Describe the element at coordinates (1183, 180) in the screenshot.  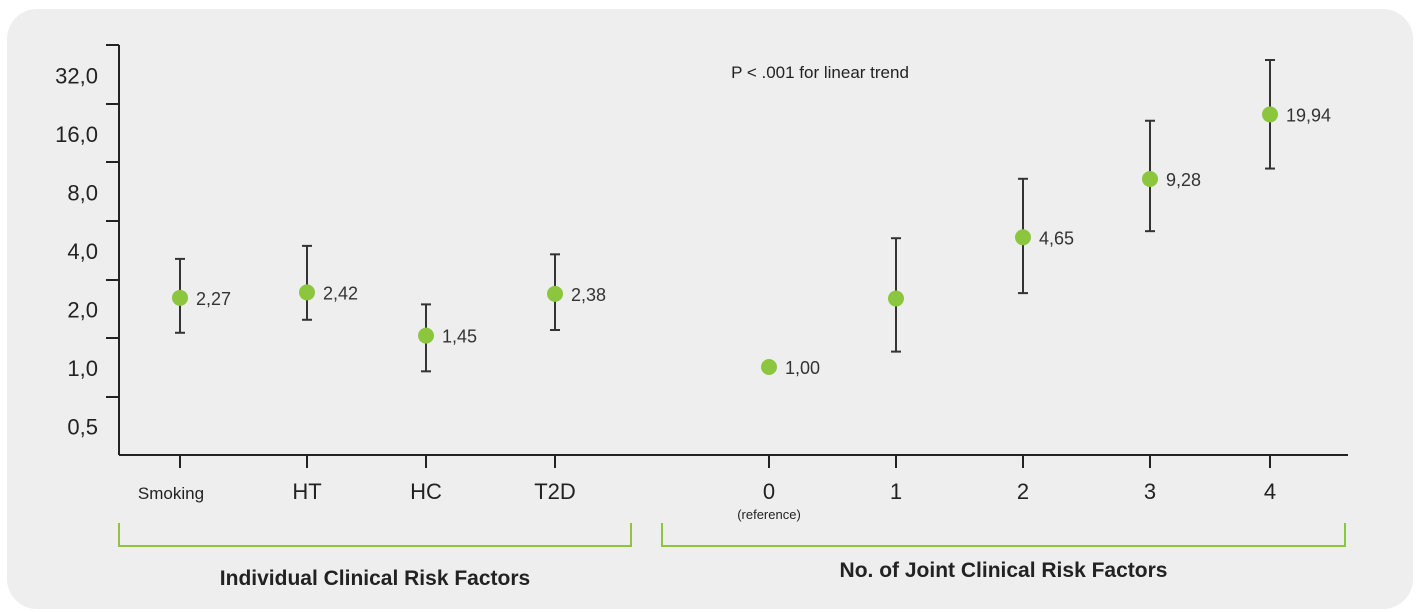
I see `value-label: 9,28` at that location.